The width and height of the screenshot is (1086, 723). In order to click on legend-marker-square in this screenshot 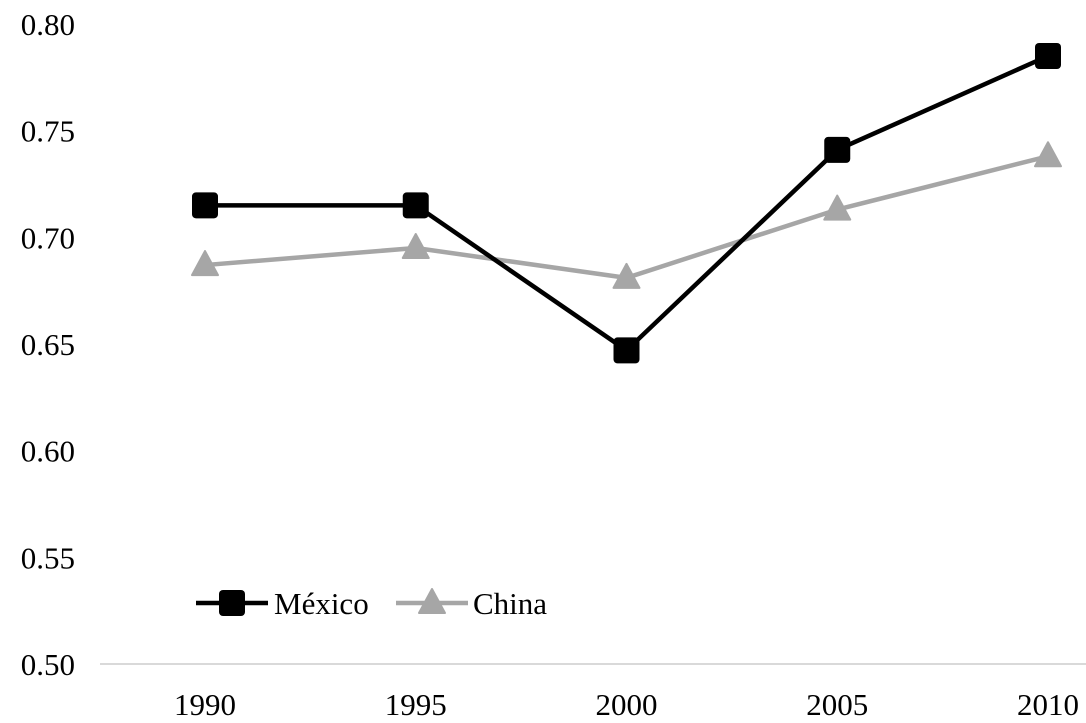, I will do `click(232, 603)`.